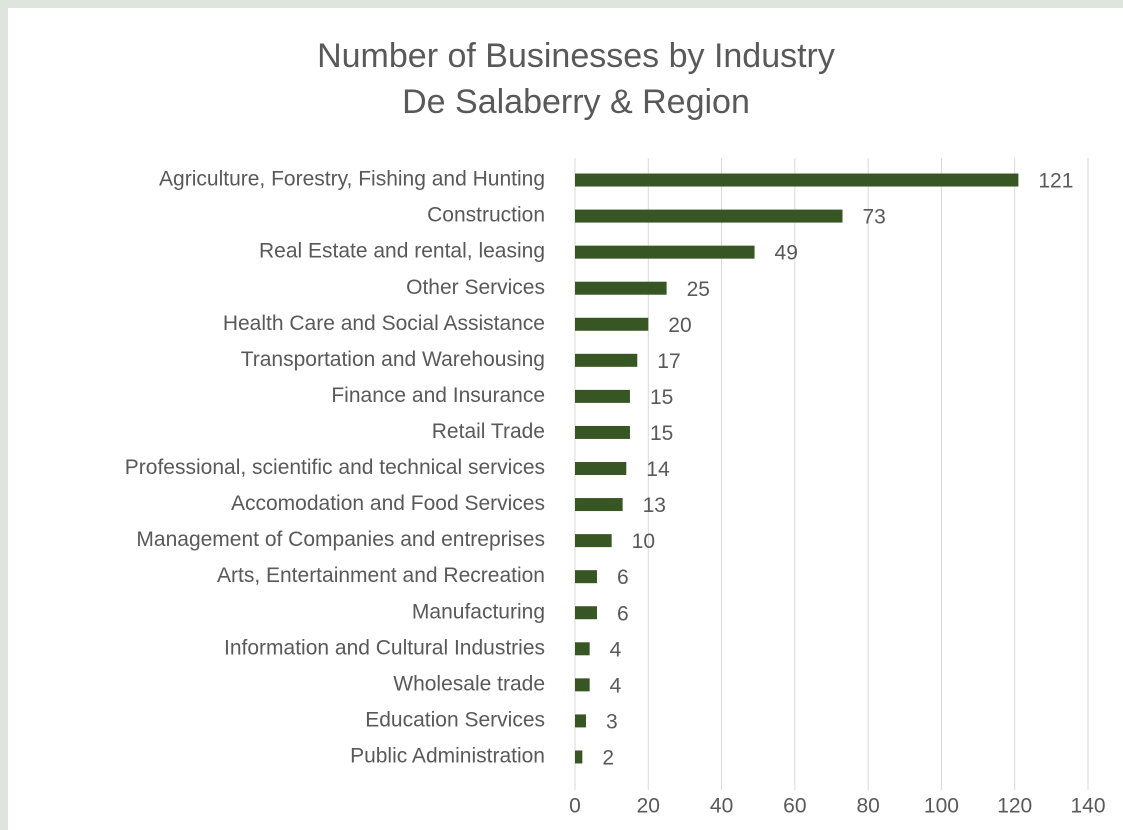 This screenshot has height=830, width=1123. What do you see at coordinates (576, 56) in the screenshot?
I see `chart-title: Number of Businesses by Industry` at bounding box center [576, 56].